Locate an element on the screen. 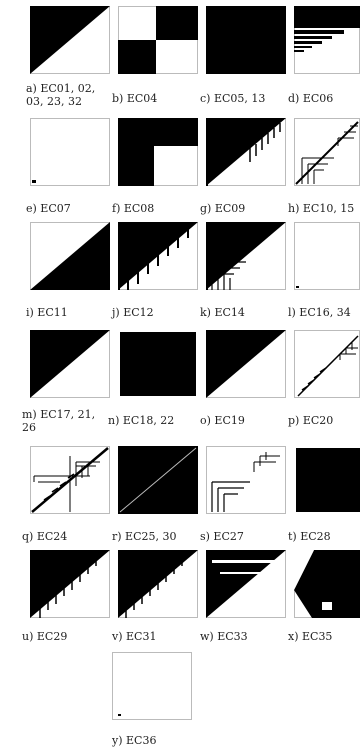 This screenshot has width=360, height=748. panel-u is located at coordinates (70, 584).